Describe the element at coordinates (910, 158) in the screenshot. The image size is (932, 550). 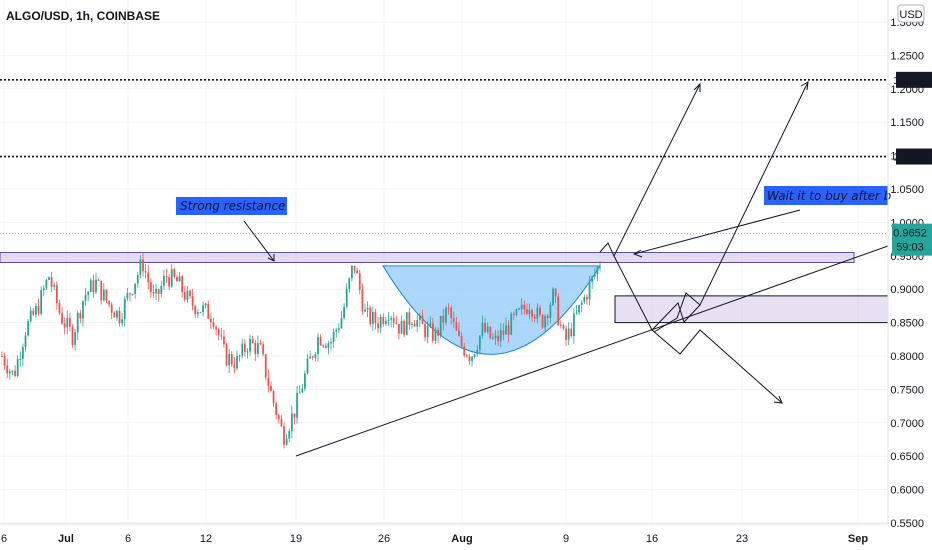
I see `level-price-text: 1.0986` at that location.